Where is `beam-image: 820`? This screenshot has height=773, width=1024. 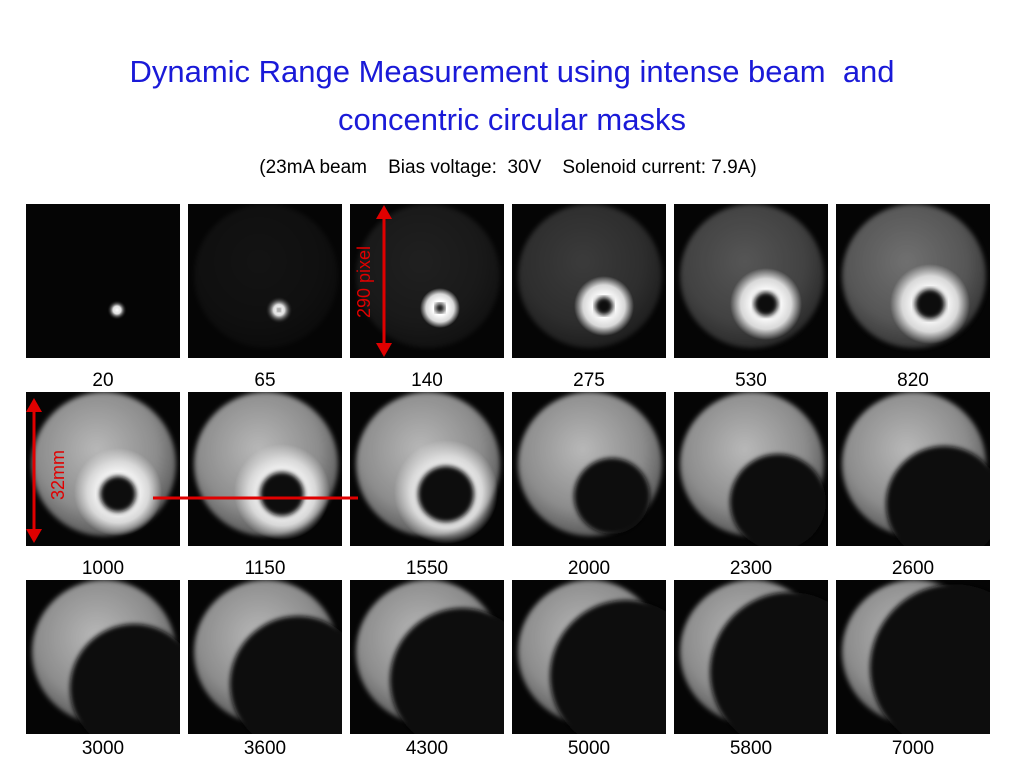
beam-image: 820 is located at coordinates (913, 297).